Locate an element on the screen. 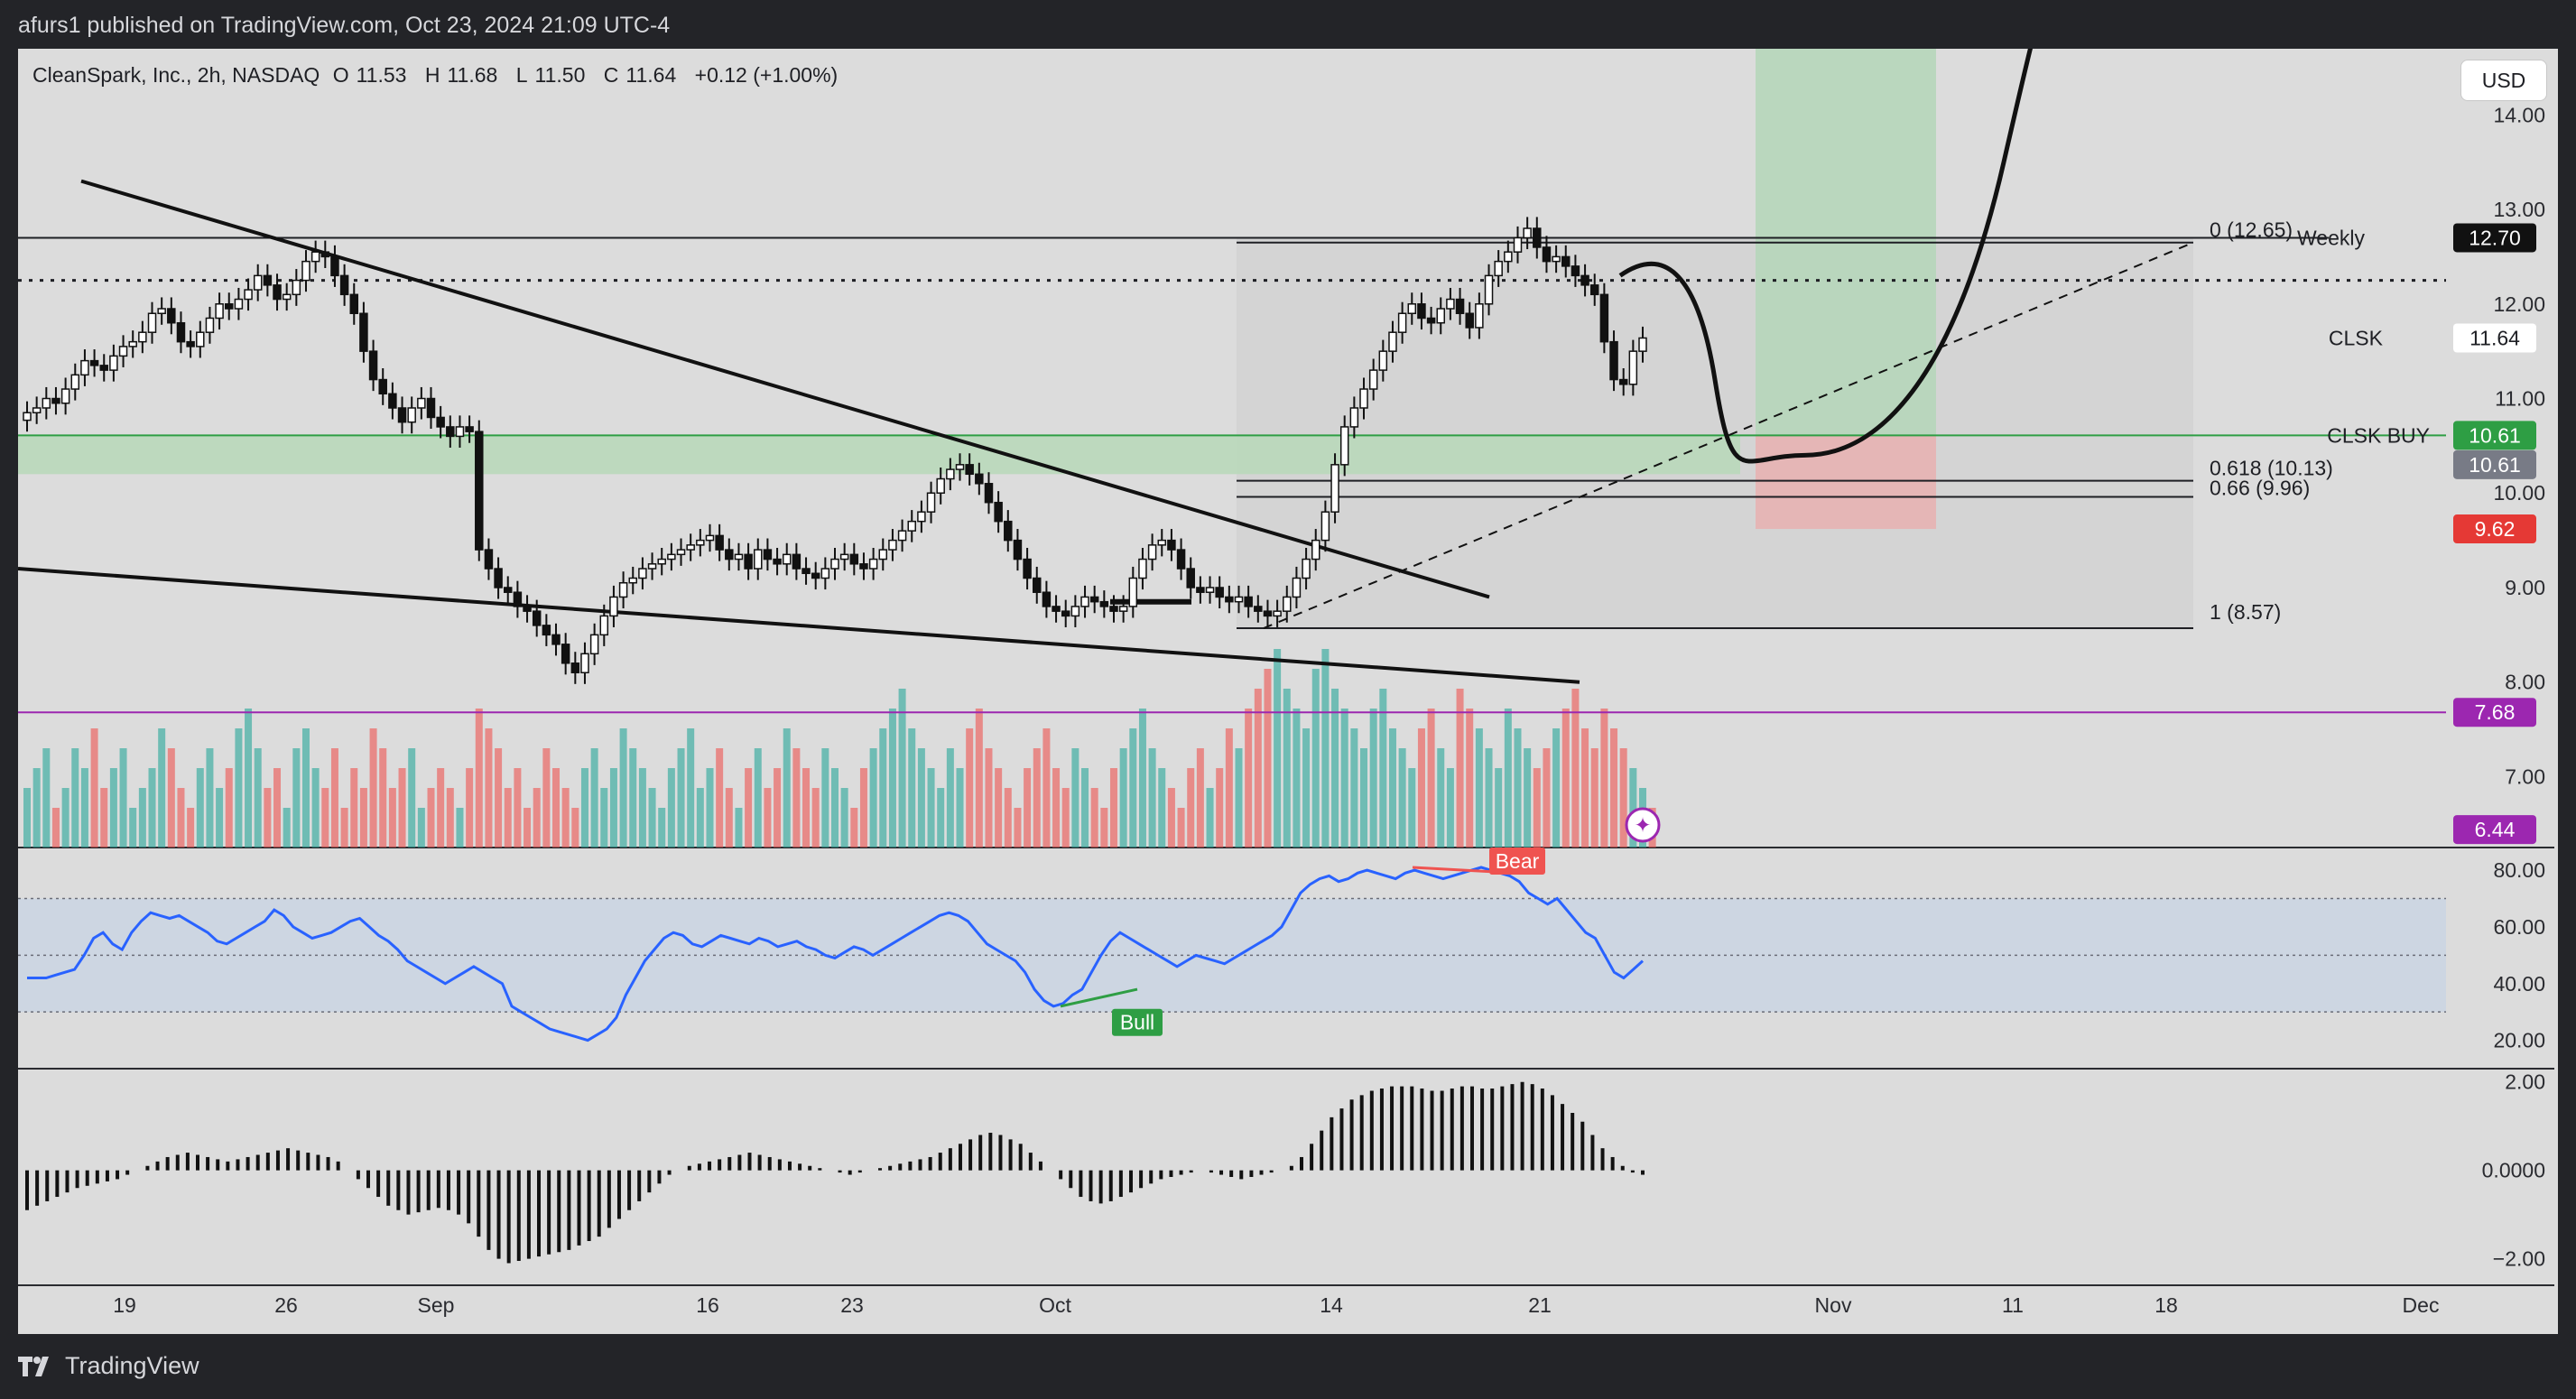 The image size is (2576, 1399). tradingview-logo: TradingView is located at coordinates (108, 1366).